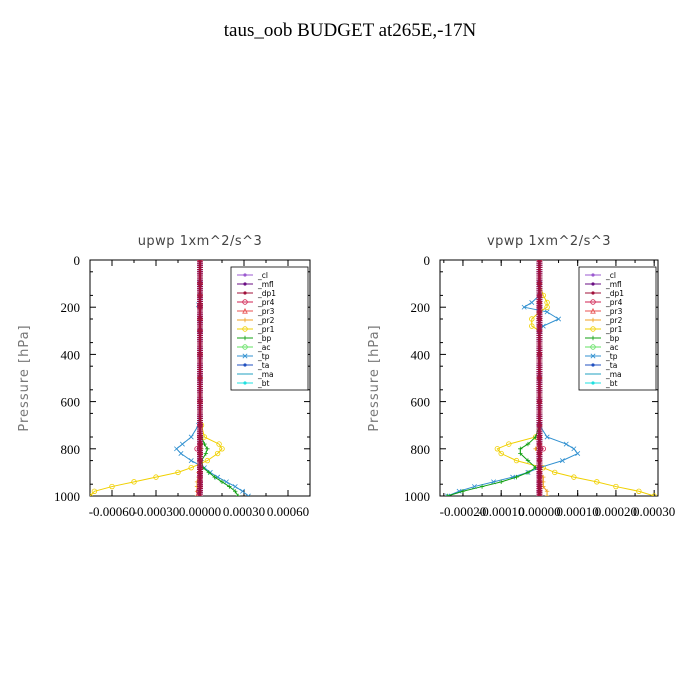 This screenshot has height=700, width=700. I want to click on panel-title: vpwp 1xm^2/s^3, so click(549, 241).